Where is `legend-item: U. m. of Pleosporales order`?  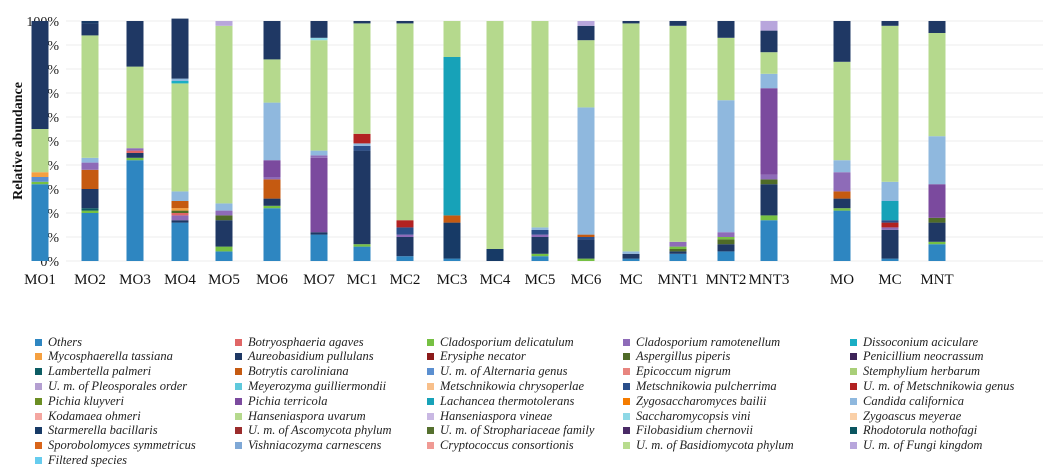
legend-item: U. m. of Pleosporales order is located at coordinates (111, 386).